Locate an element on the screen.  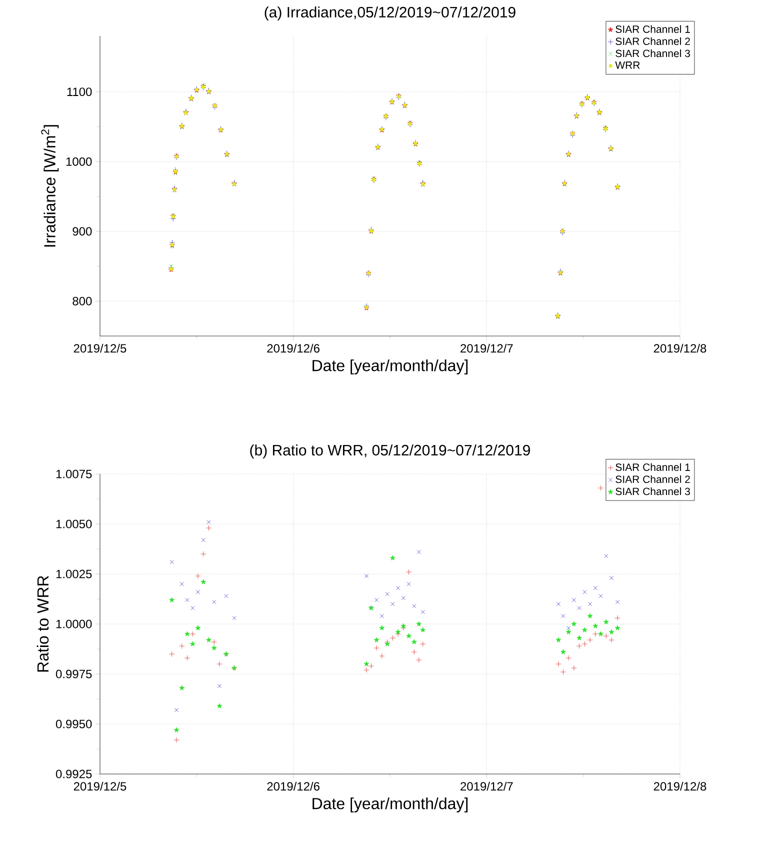
y-tick-label: 1100 is located at coordinates (79, 92).